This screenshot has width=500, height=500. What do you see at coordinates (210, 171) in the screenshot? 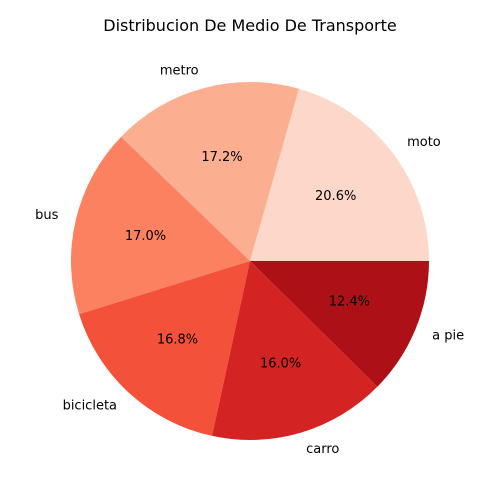
I see `pie-slice-metro` at bounding box center [210, 171].